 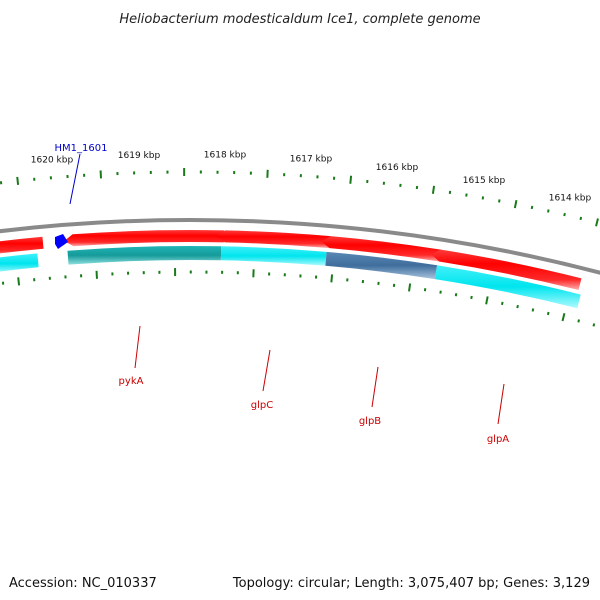 What do you see at coordinates (19, 262) in the screenshot?
I see `feature-segment-partial` at bounding box center [19, 262].